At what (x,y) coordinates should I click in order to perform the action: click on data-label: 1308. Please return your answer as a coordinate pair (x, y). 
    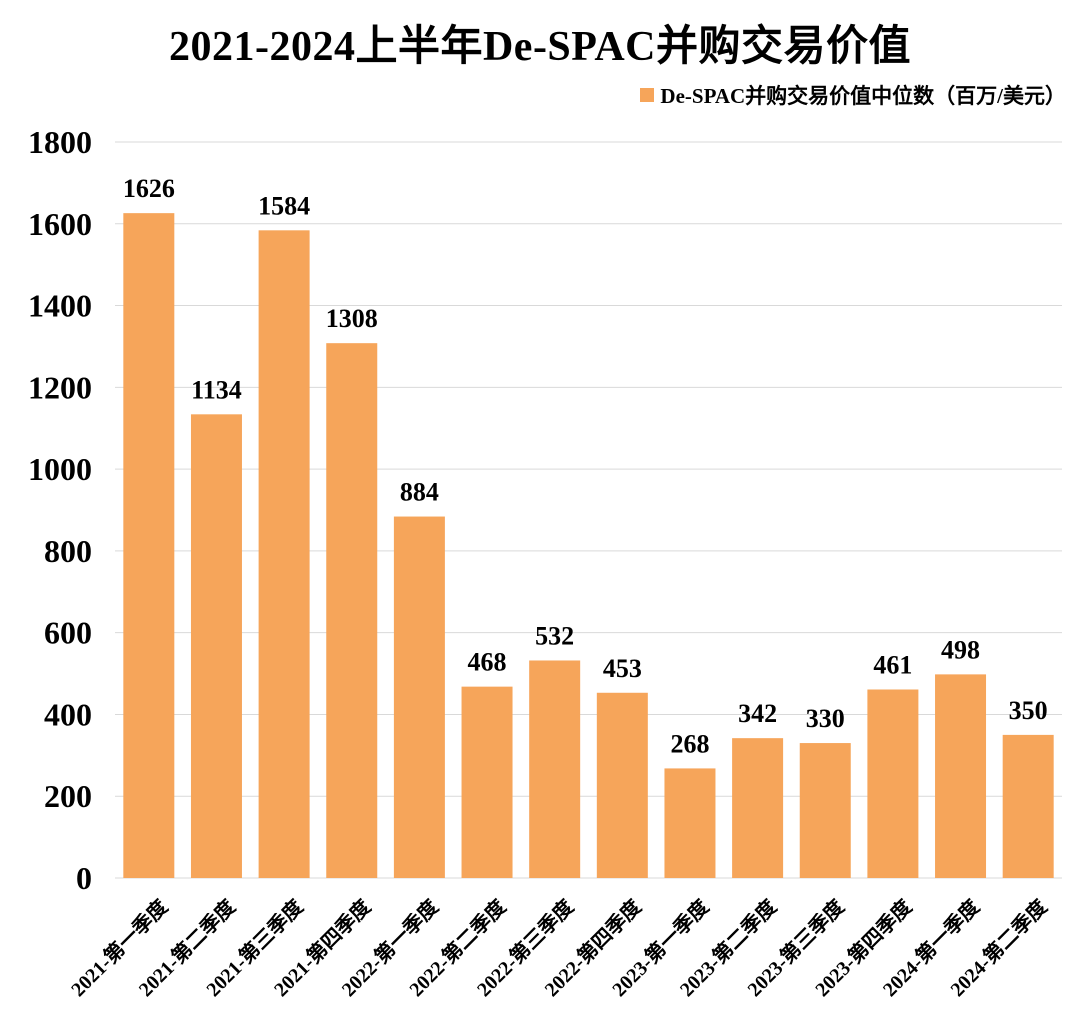
    Looking at the image, I should click on (352, 318).